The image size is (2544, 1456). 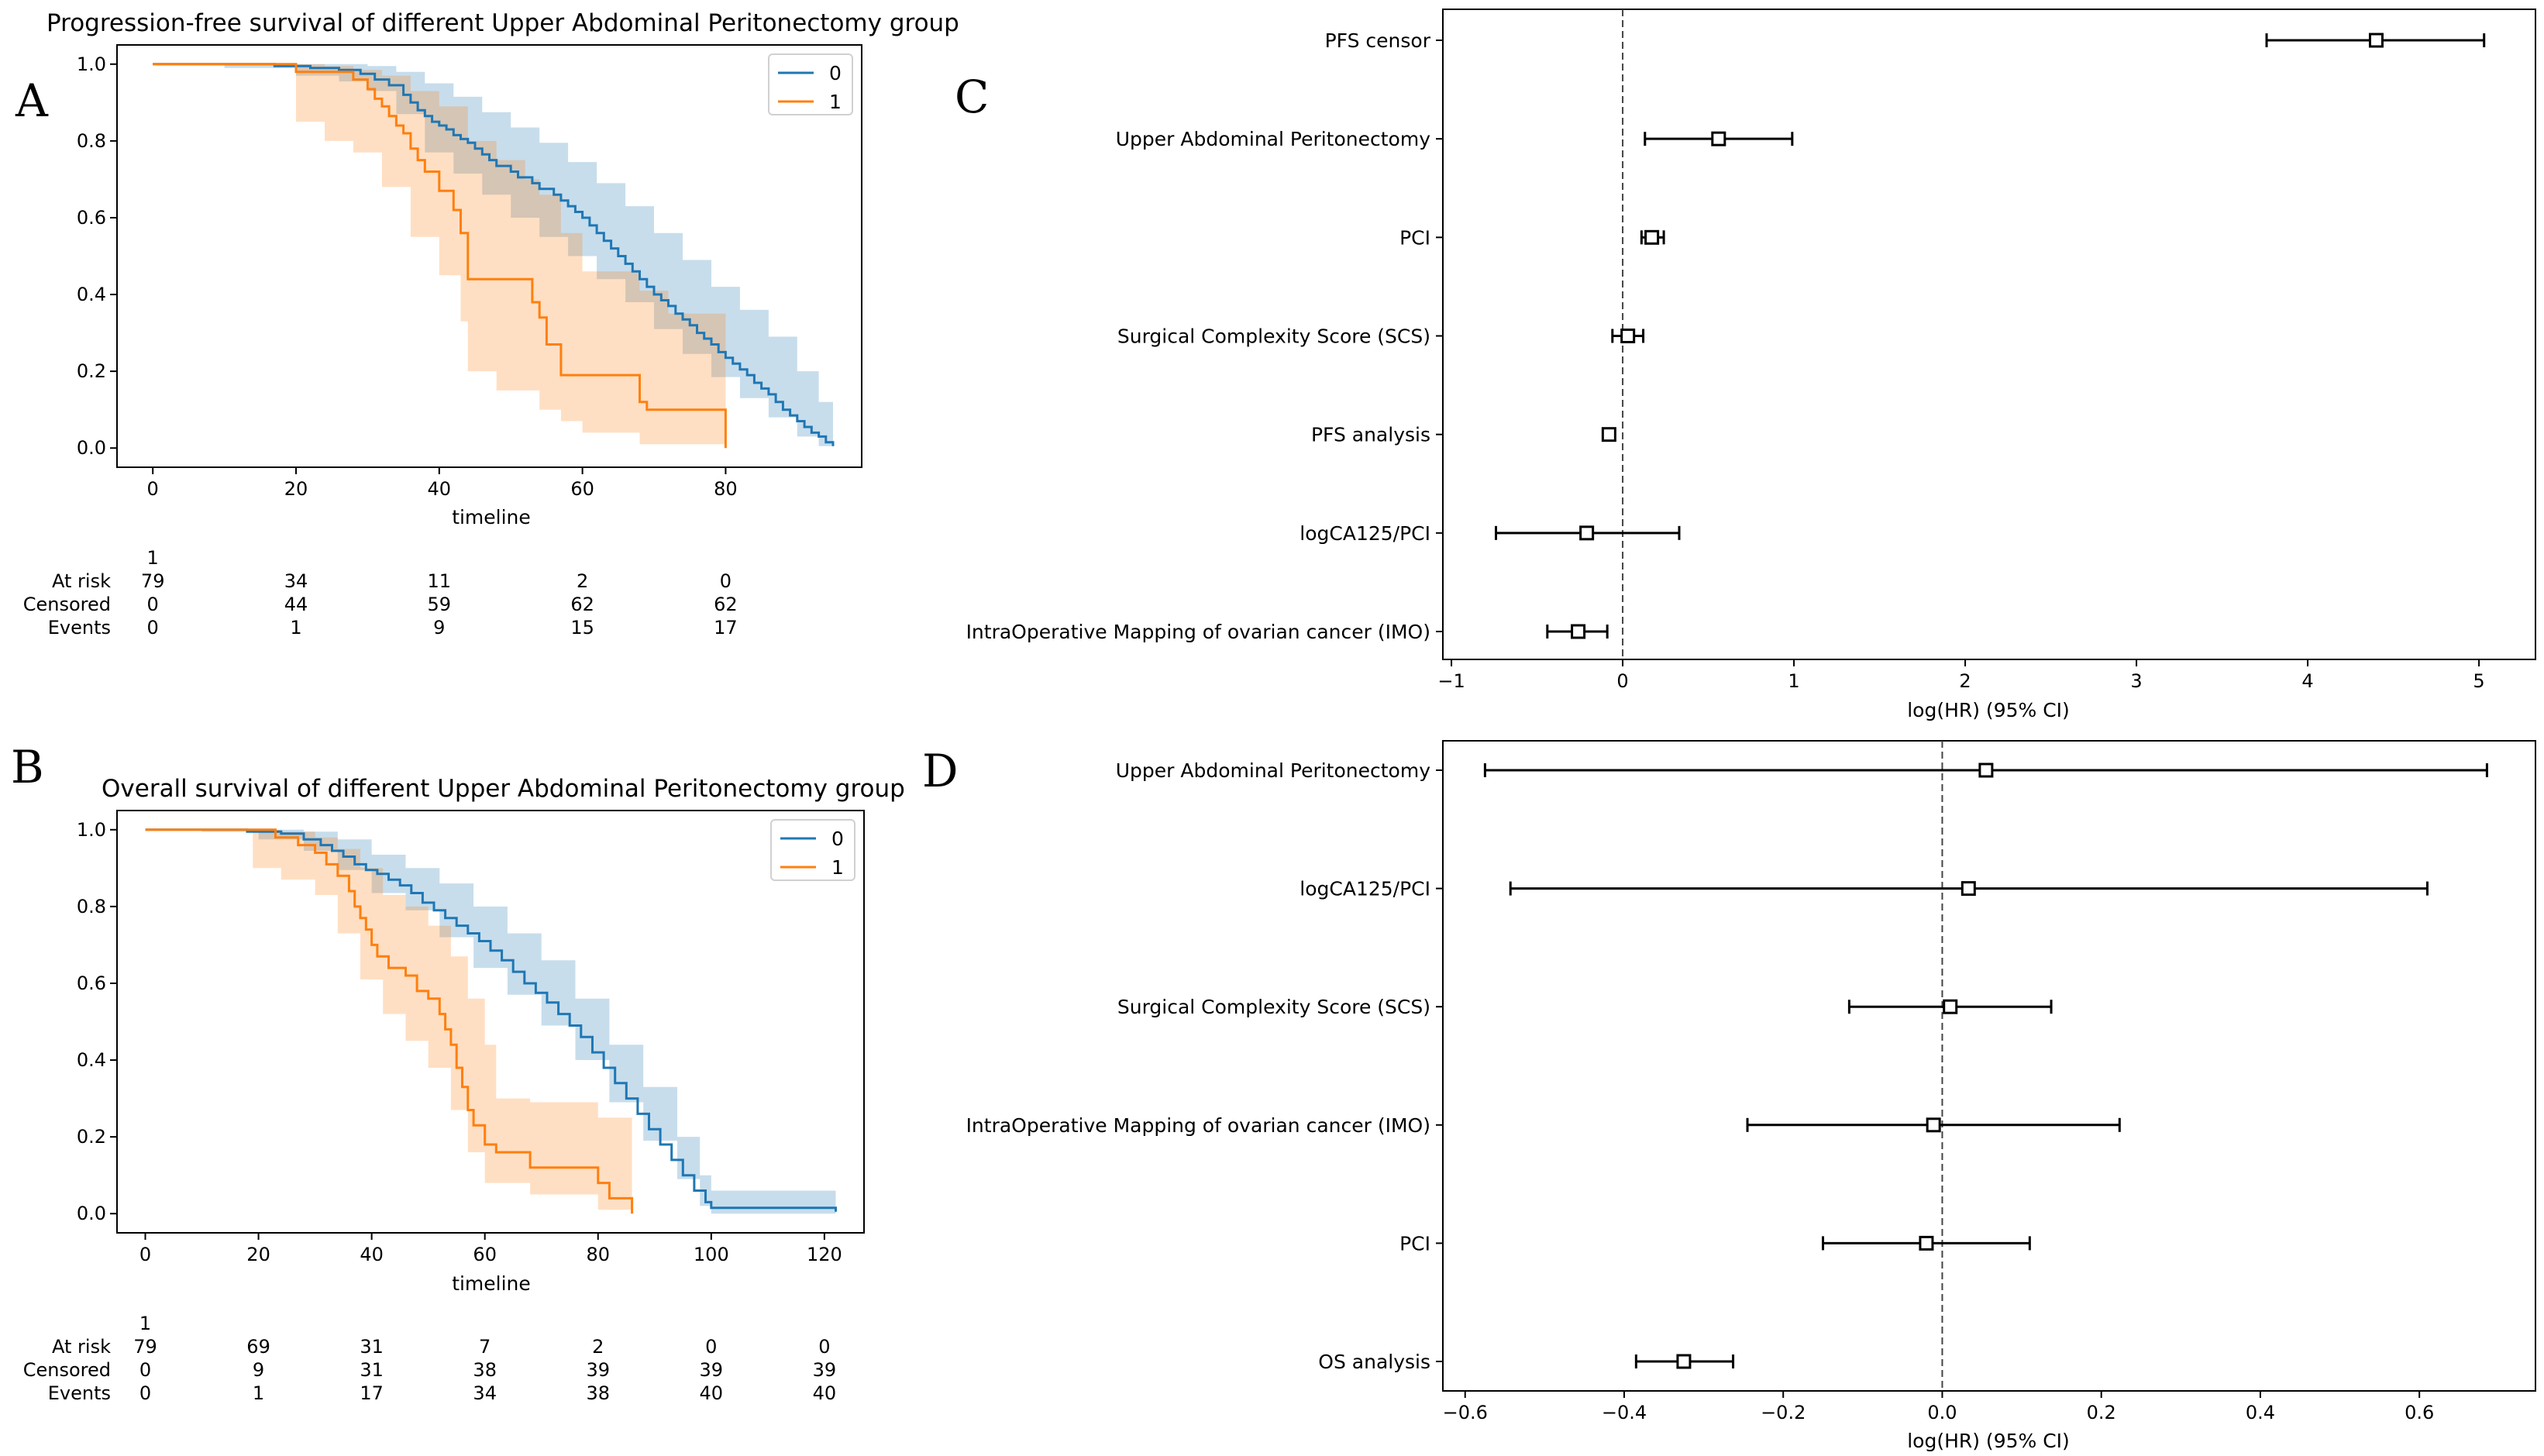 I want to click on risk-cell-pfs: 44, so click(x=296, y=604).